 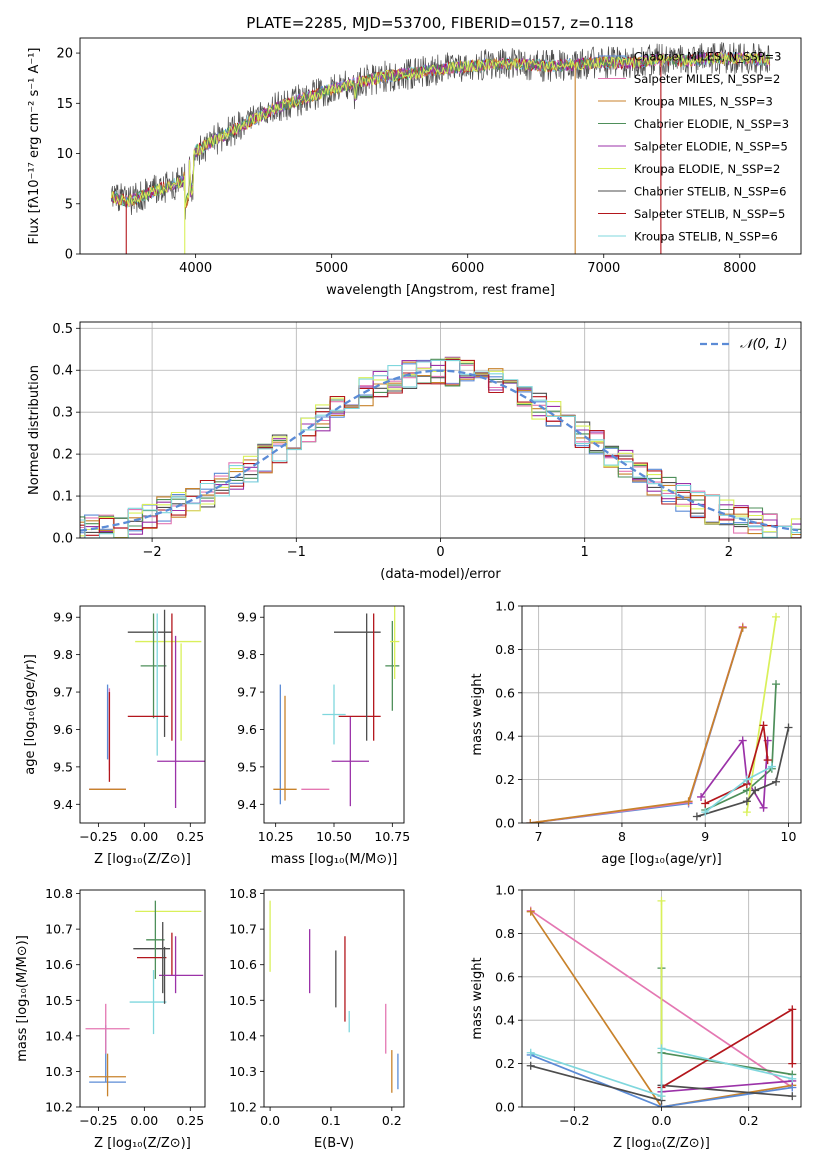 What do you see at coordinates (392, 836) in the screenshot?
I see `x-tick-label: 10.75` at bounding box center [392, 836].